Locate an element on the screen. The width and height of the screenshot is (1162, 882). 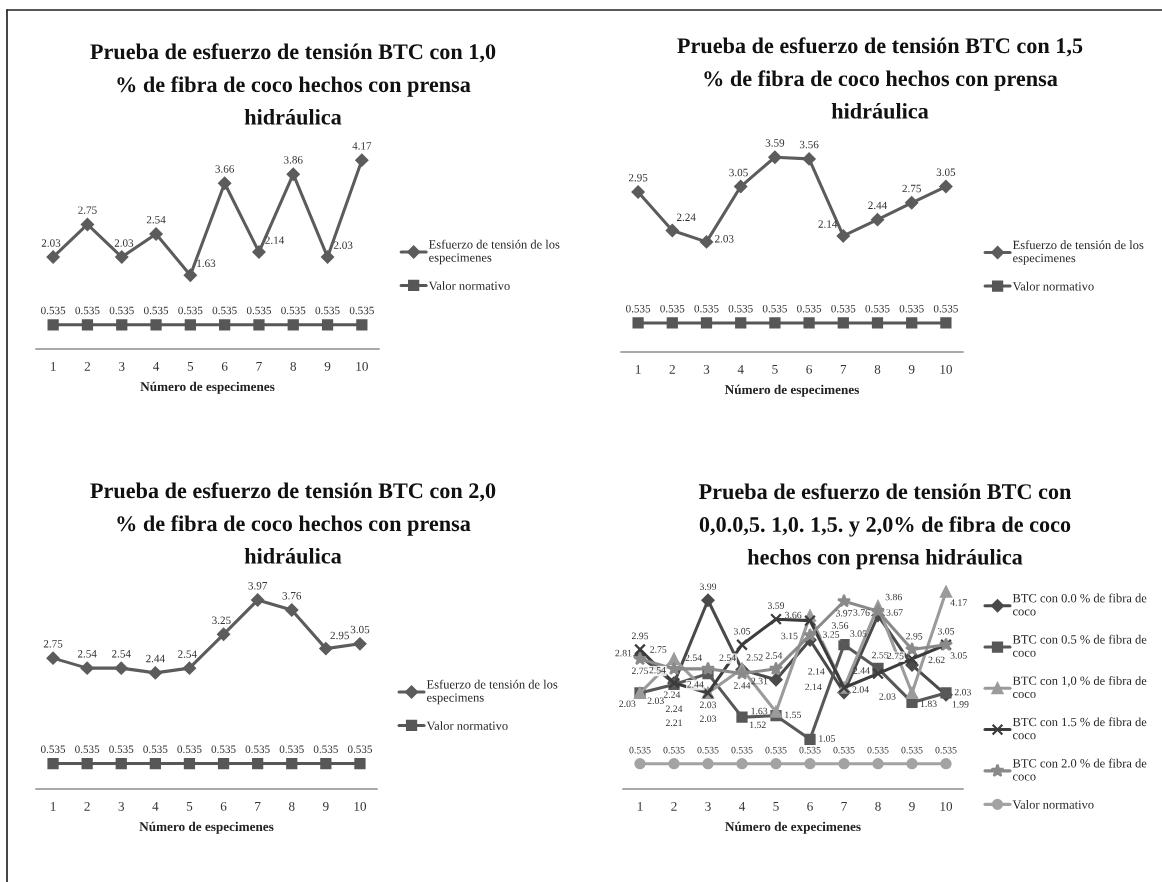
data-label: 2.31 is located at coordinates (759, 681).